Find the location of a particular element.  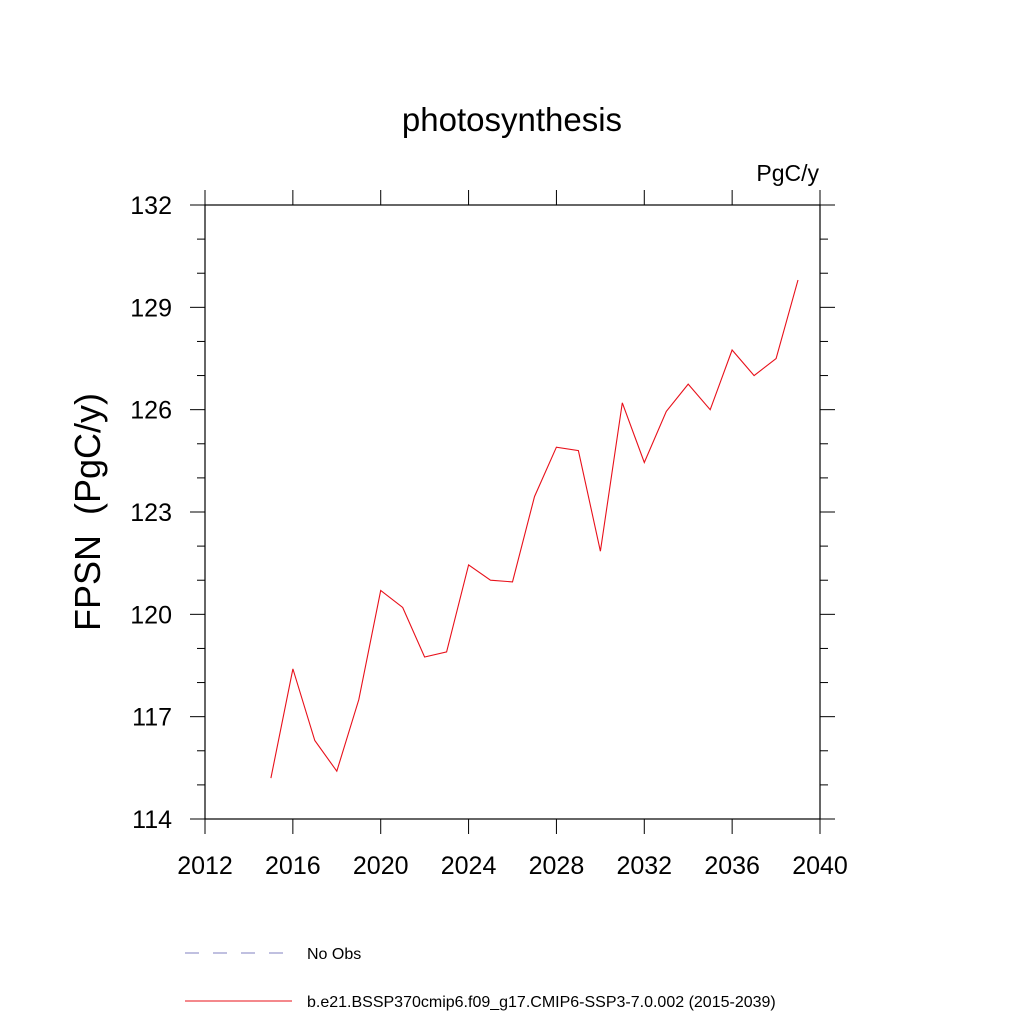

units-label: PgC/y is located at coordinates (787, 173).